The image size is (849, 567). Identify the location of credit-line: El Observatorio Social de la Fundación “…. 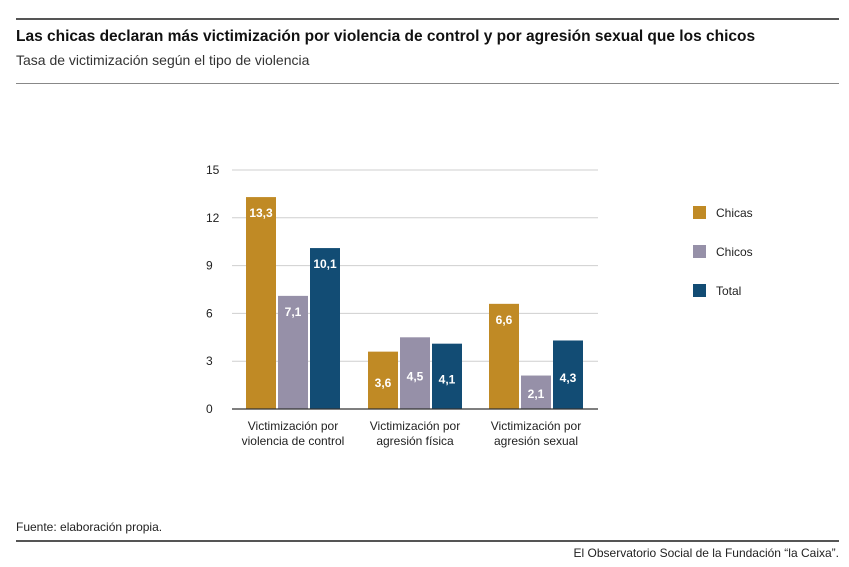
(706, 553).